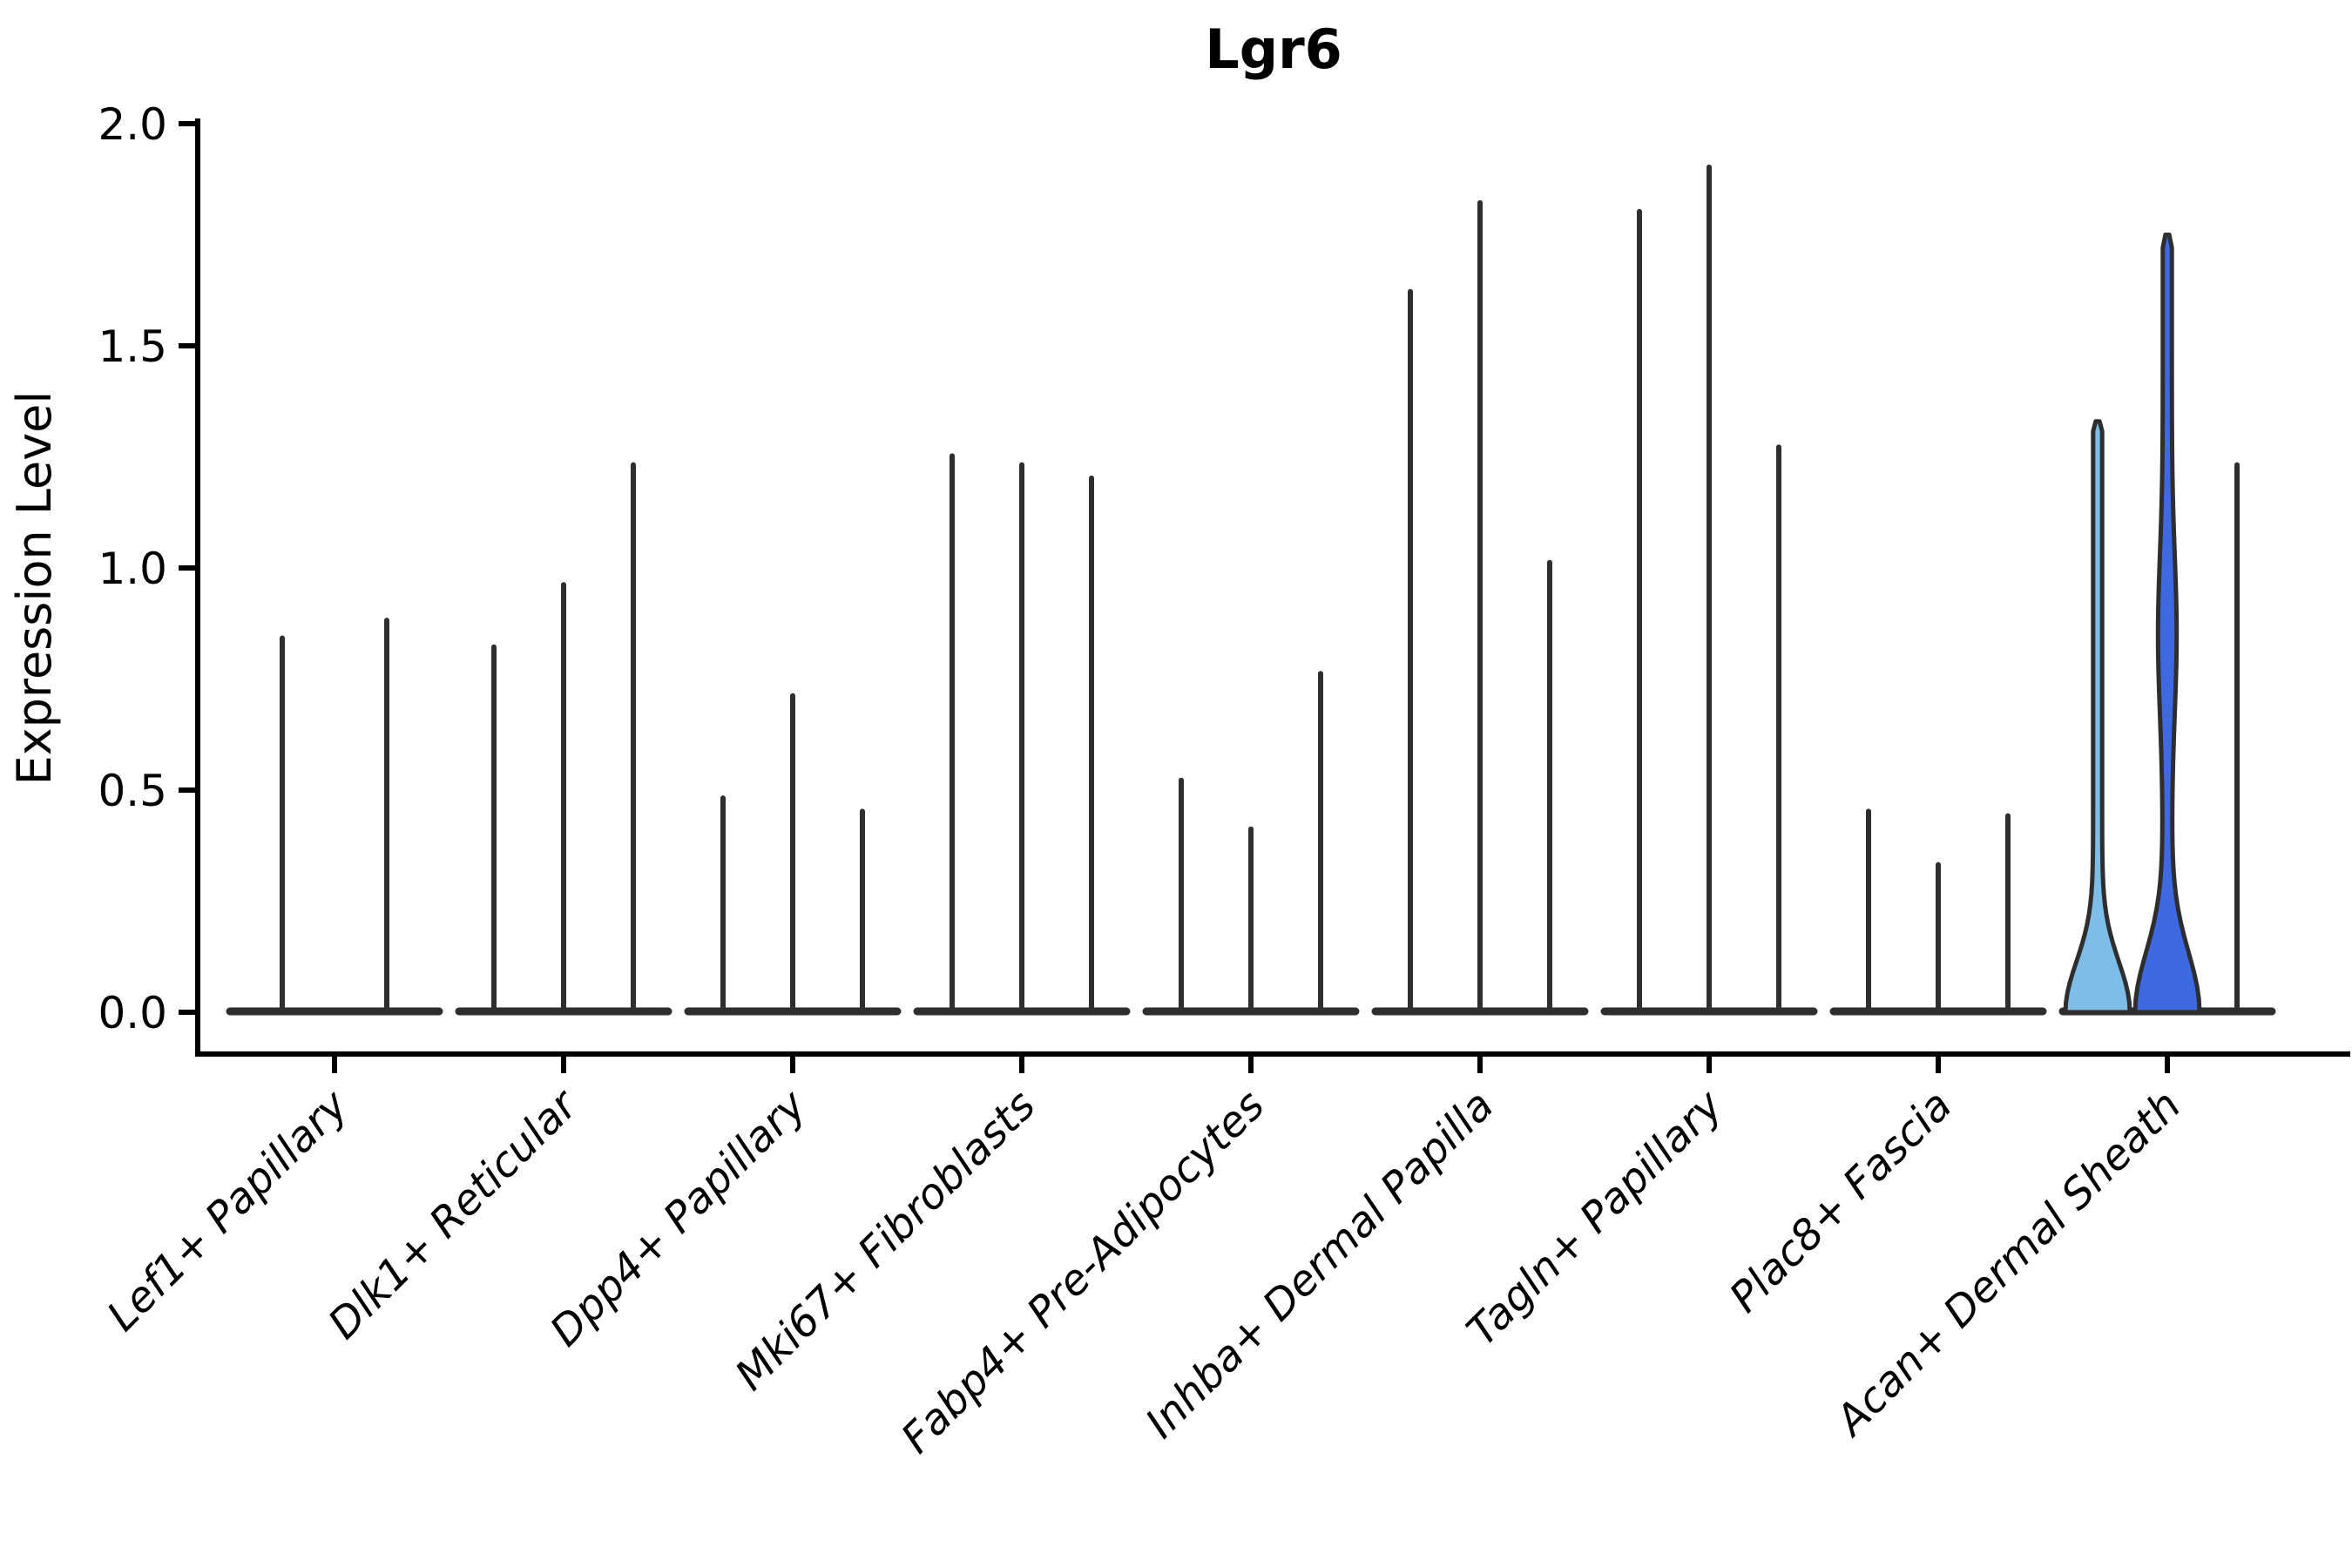 Image resolution: width=2352 pixels, height=1568 pixels. What do you see at coordinates (132, 1013) in the screenshot?
I see `y-tick-label: 0.0` at bounding box center [132, 1013].